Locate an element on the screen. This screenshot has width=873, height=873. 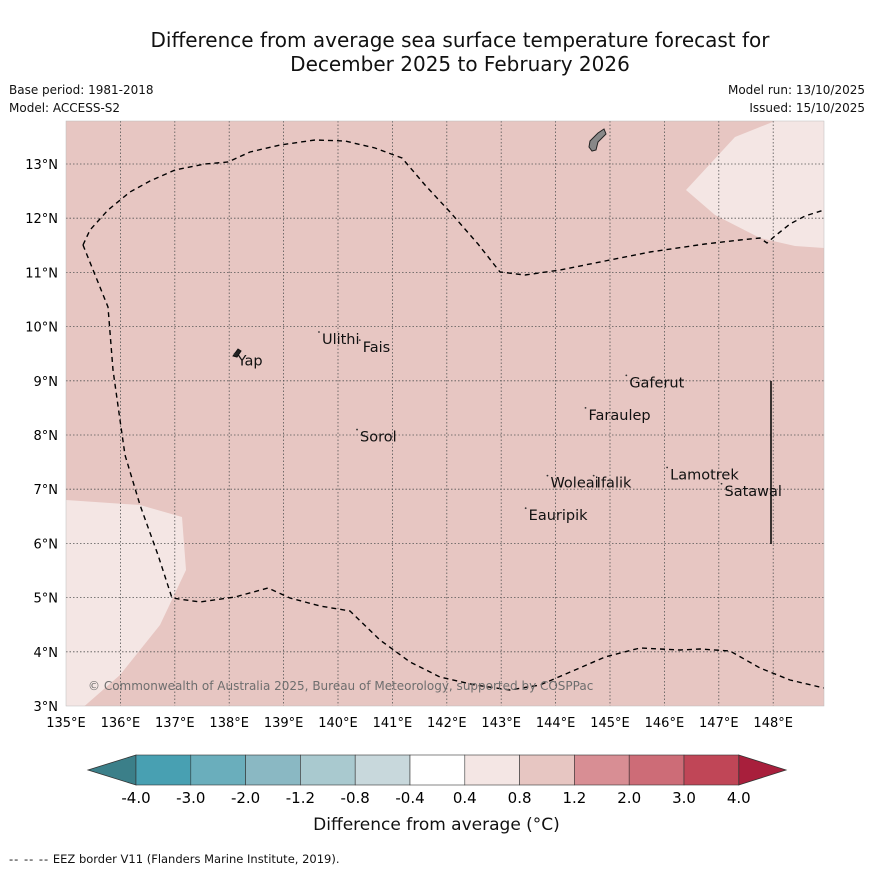
colorbar-tick-label: 2.0 is located at coordinates (629, 798).